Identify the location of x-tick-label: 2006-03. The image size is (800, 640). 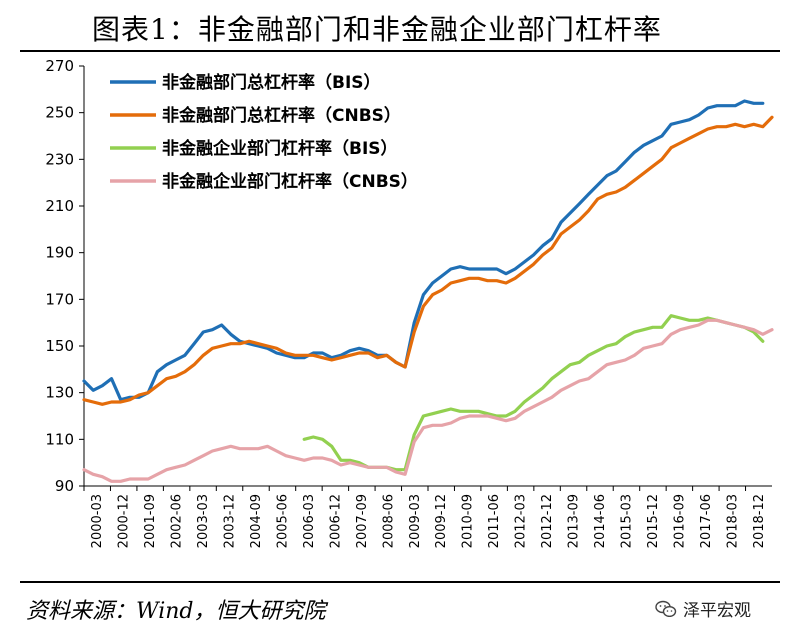
(309, 521).